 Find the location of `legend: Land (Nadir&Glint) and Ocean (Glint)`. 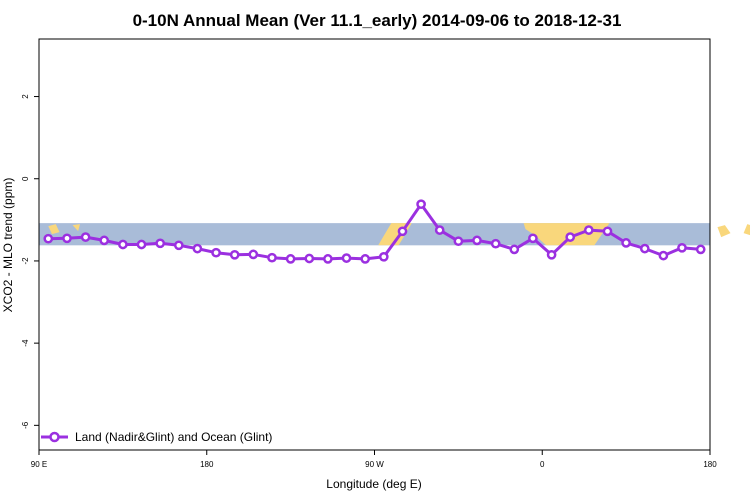

legend: Land (Nadir&Glint) and Ocean (Glint) is located at coordinates (156, 437).